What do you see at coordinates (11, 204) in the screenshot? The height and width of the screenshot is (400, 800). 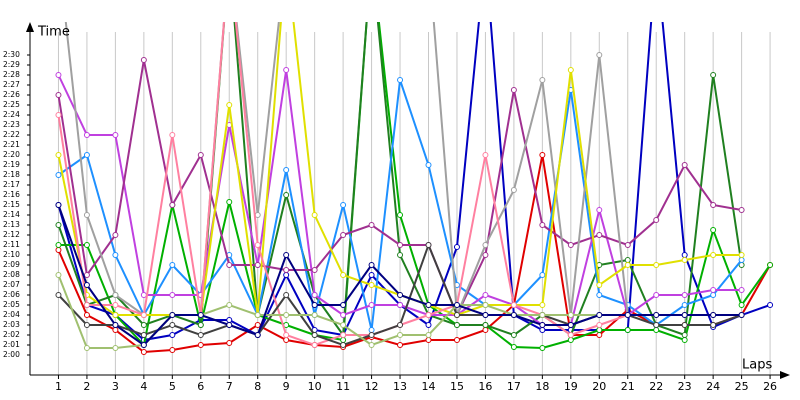 I see `y-tick-label: 2:15` at bounding box center [11, 204].